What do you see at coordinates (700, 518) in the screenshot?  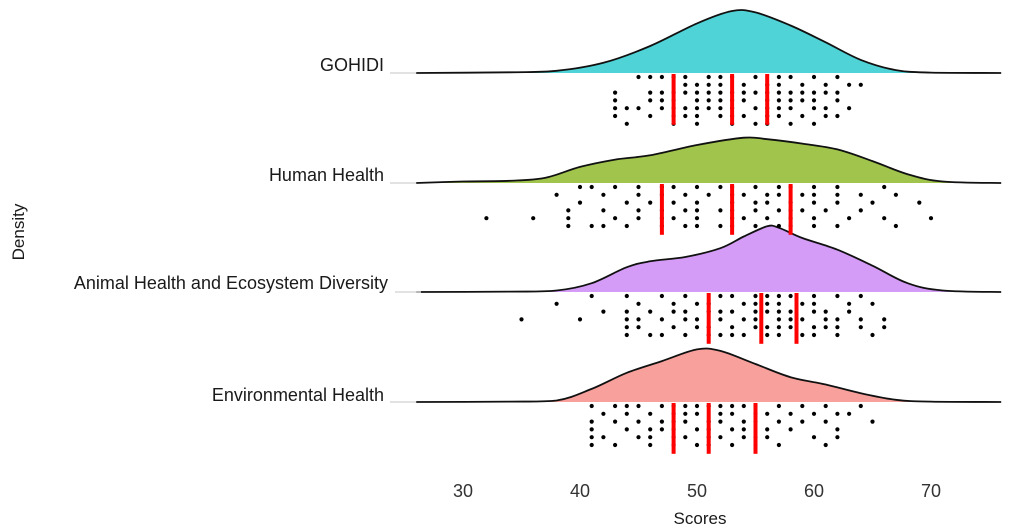 I see `x-axis-title: Scores` at bounding box center [700, 518].